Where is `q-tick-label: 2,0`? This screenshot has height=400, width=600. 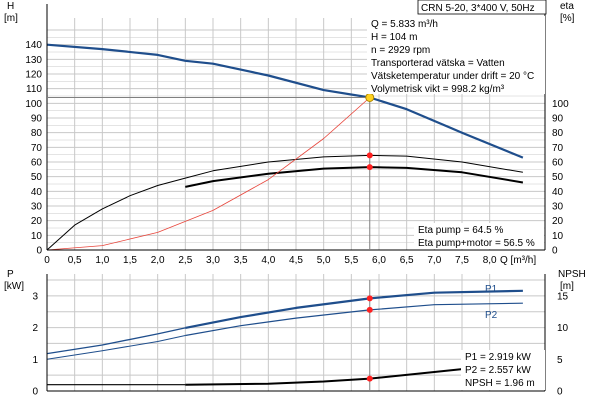 q-tick-label: 2,0 is located at coordinates (158, 260).